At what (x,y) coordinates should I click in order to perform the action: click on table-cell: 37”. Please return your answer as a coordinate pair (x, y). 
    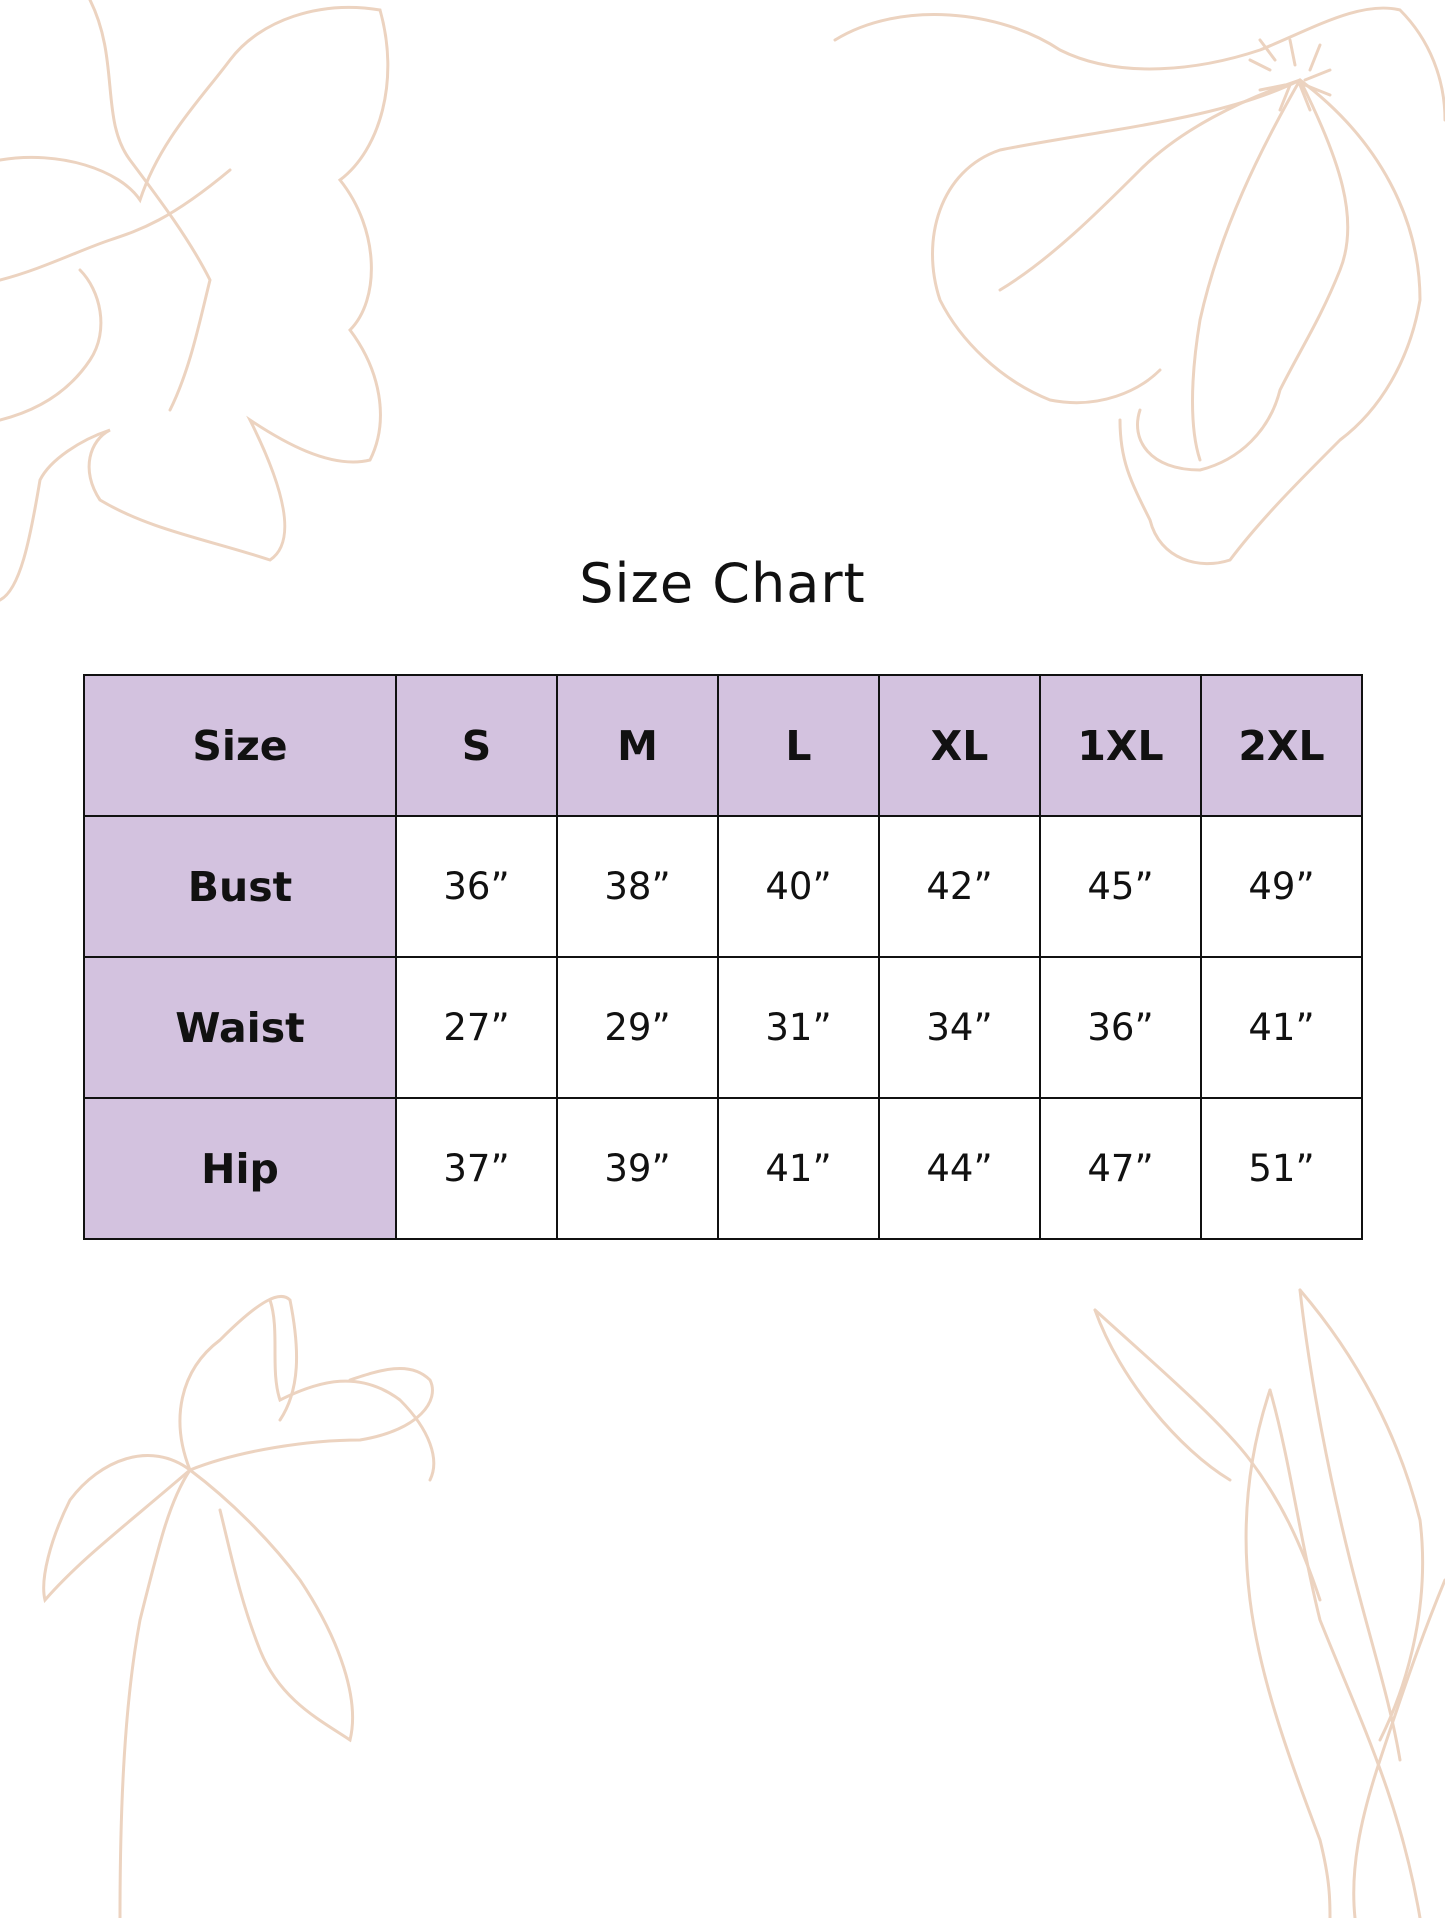
    Looking at the image, I should click on (476, 1168).